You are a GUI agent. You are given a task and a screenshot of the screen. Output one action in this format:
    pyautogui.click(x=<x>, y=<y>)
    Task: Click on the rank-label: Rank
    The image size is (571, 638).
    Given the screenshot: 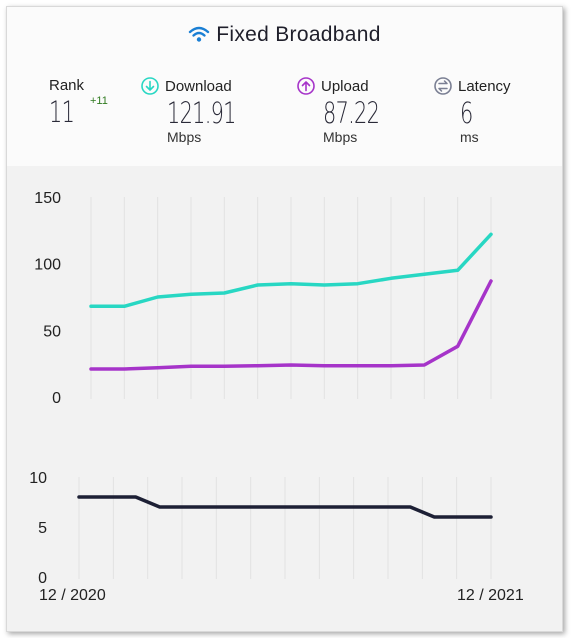 What is the action you would take?
    pyautogui.click(x=67, y=85)
    